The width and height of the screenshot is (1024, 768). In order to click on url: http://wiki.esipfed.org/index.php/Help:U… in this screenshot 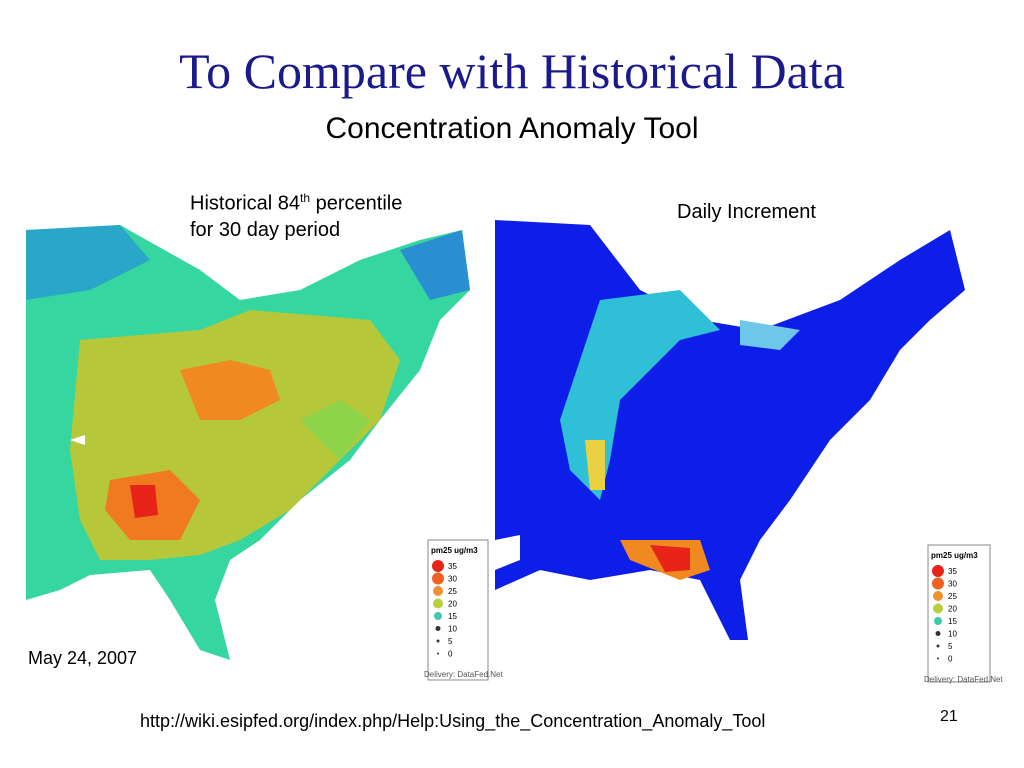, I will do `click(453, 721)`.